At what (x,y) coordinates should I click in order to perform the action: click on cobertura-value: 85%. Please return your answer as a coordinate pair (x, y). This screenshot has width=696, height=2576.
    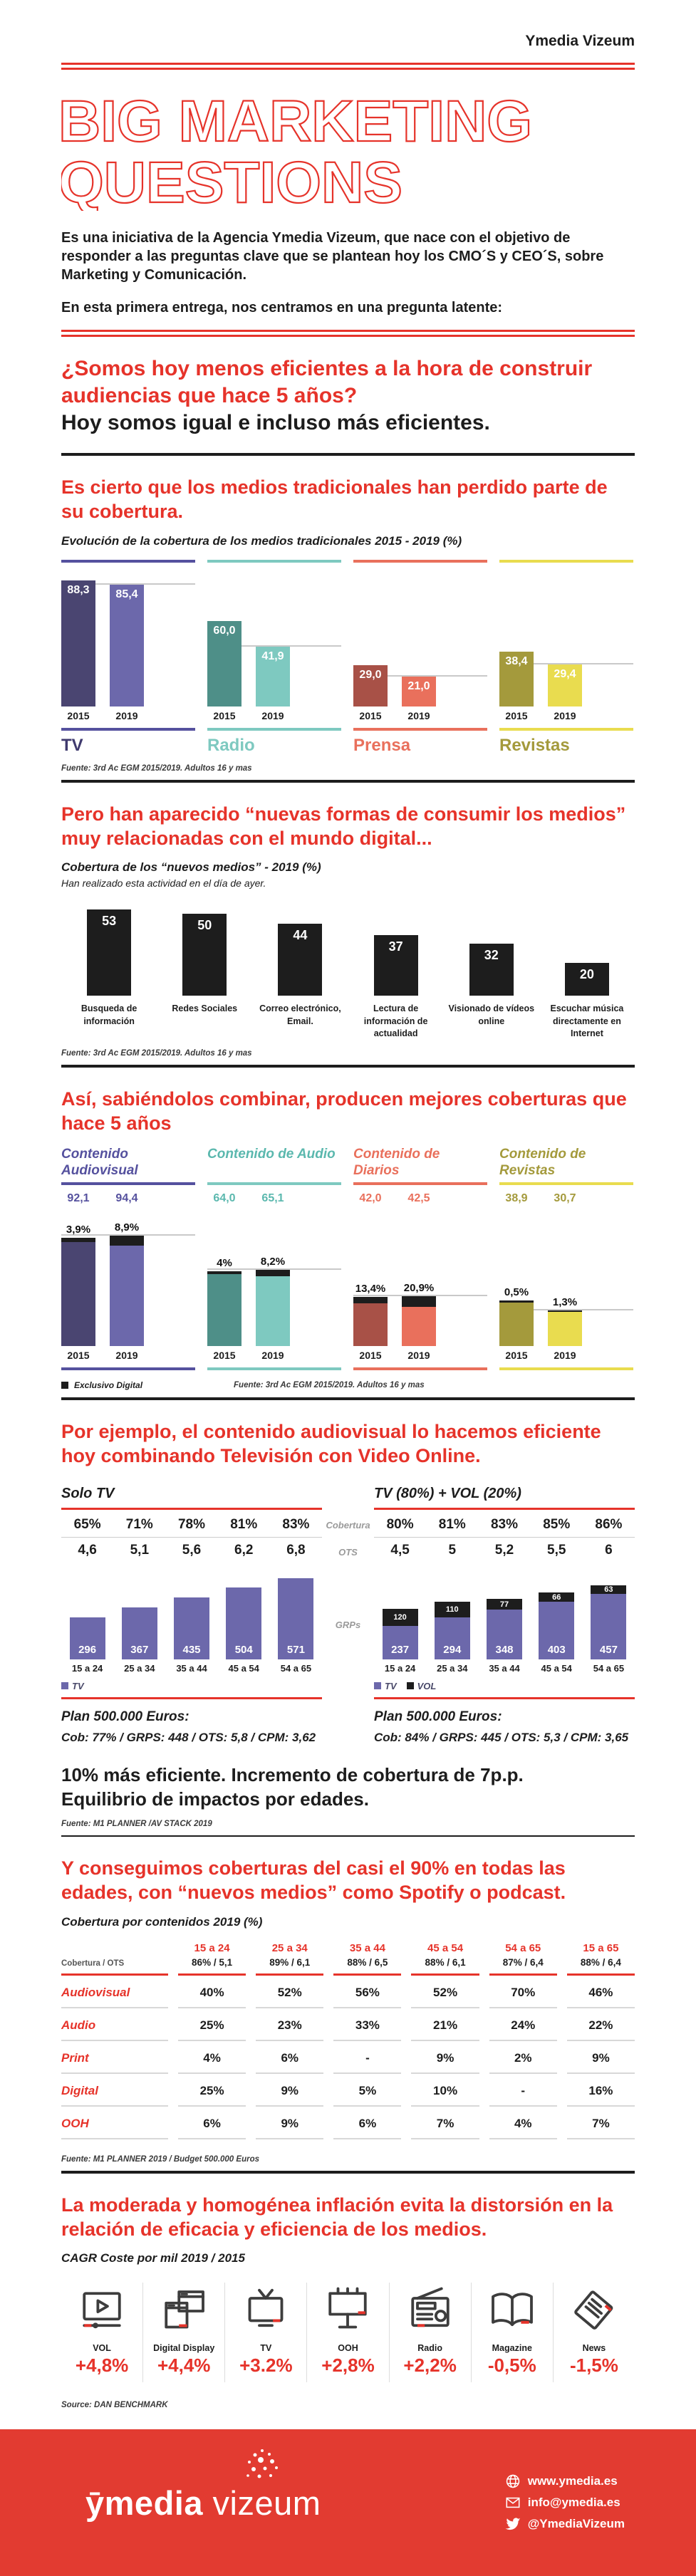
    Looking at the image, I should click on (557, 1524).